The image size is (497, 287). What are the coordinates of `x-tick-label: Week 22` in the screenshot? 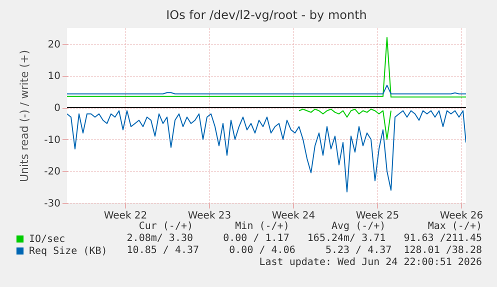 It's located at (126, 216).